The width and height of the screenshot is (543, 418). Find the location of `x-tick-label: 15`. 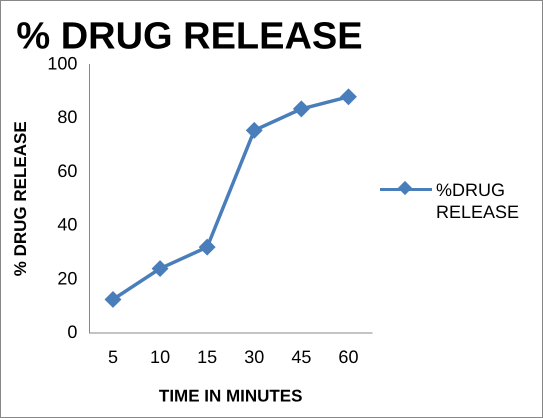

x-tick-label: 15 is located at coordinates (207, 356).